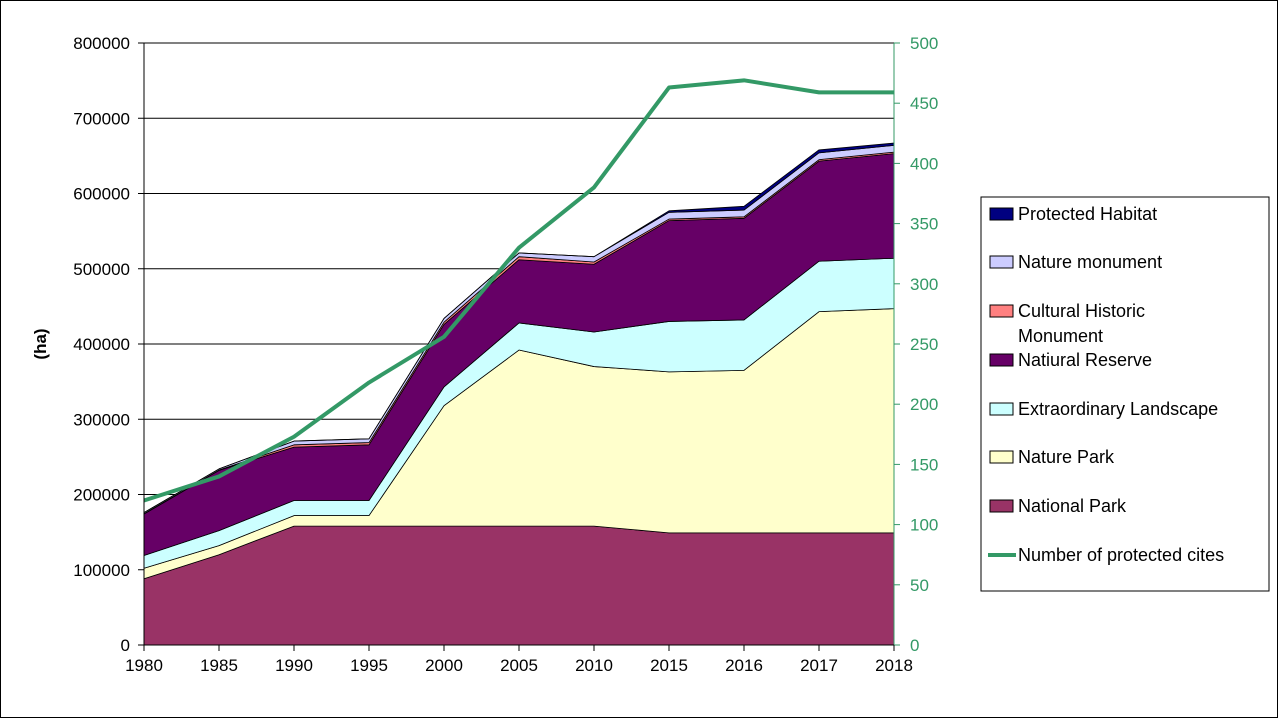  Describe the element at coordinates (519, 585) in the screenshot. I see `area-national-park` at that location.